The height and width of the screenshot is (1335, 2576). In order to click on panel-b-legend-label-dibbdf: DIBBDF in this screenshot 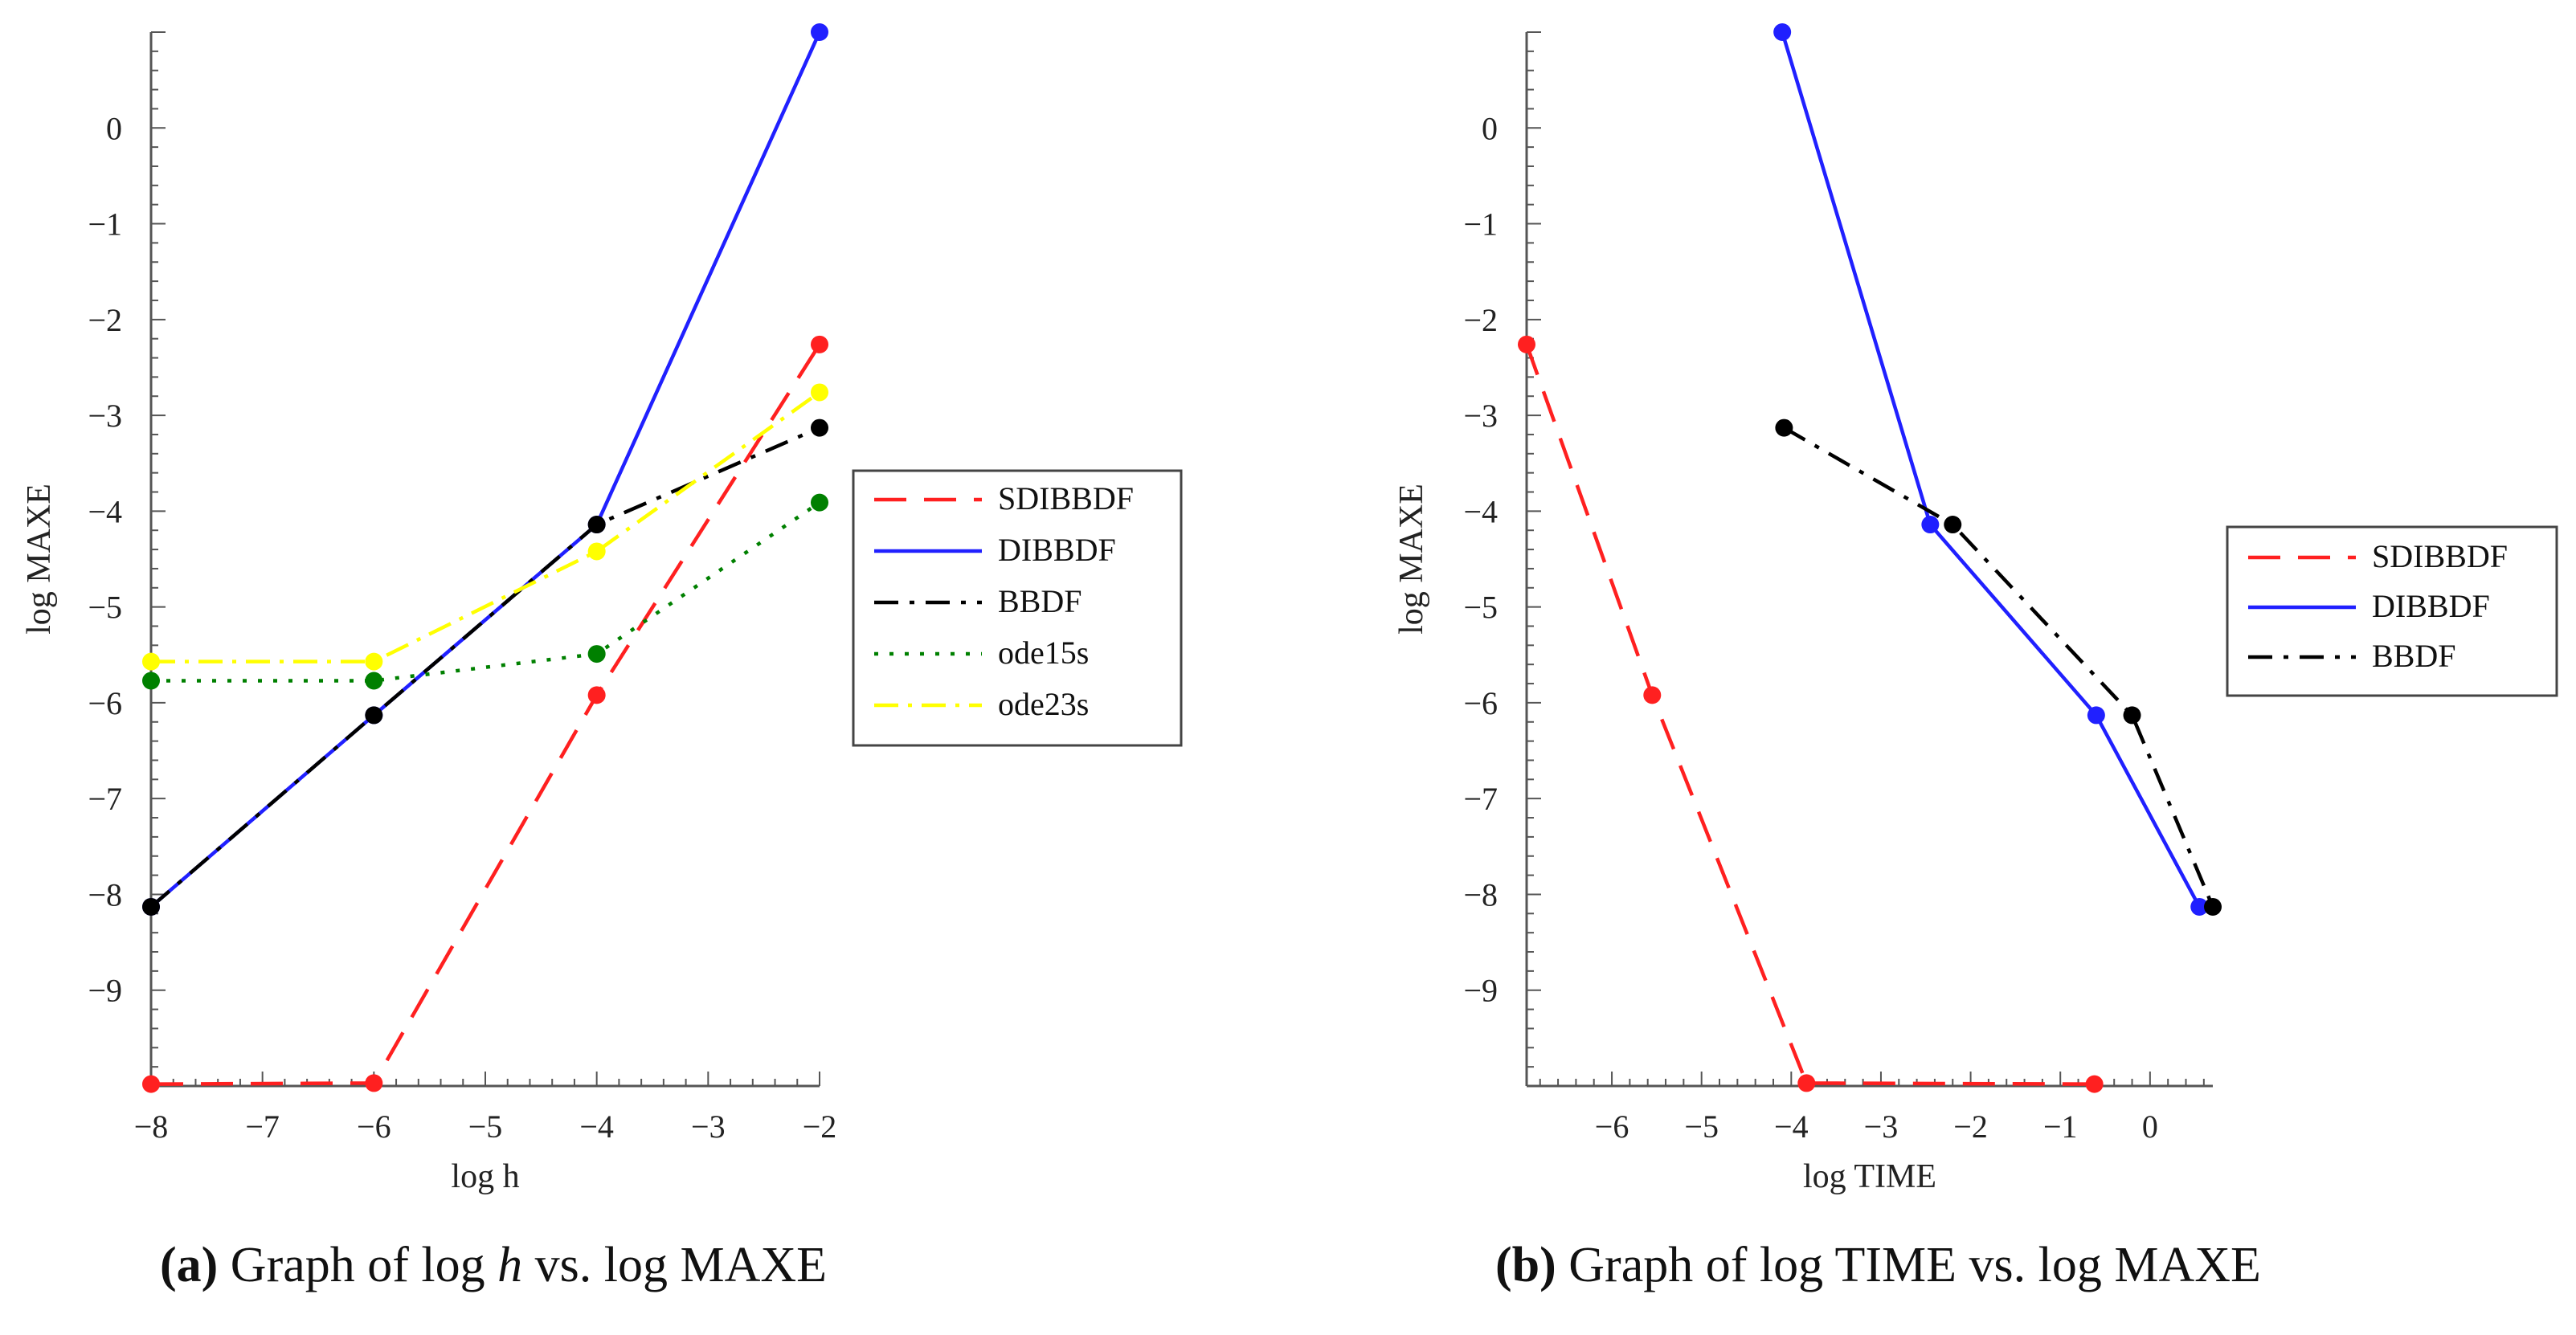, I will do `click(2431, 606)`.